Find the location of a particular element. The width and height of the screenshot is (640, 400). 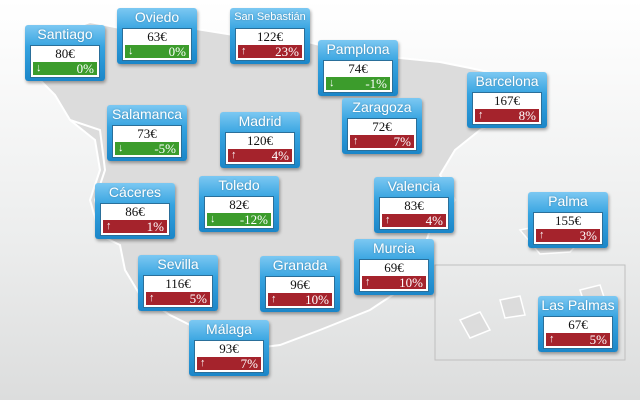

city-change: 3% is located at coordinates (588, 235).